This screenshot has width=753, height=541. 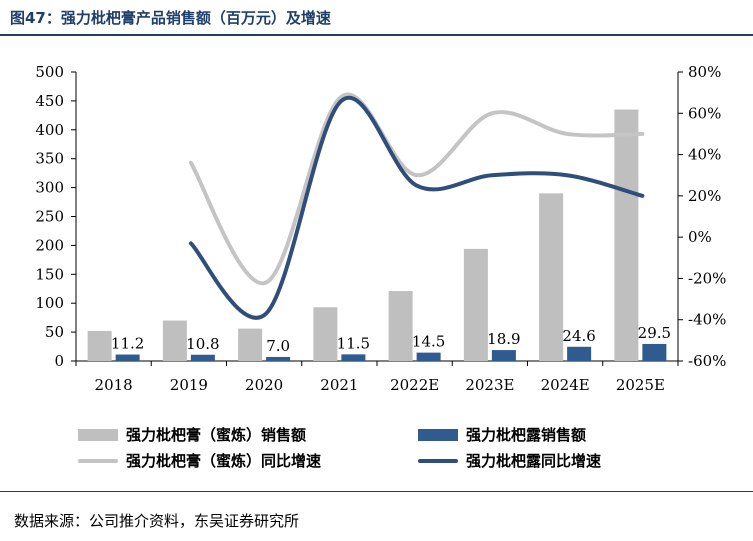 I want to click on left-tick-label: 150, so click(x=49, y=274).